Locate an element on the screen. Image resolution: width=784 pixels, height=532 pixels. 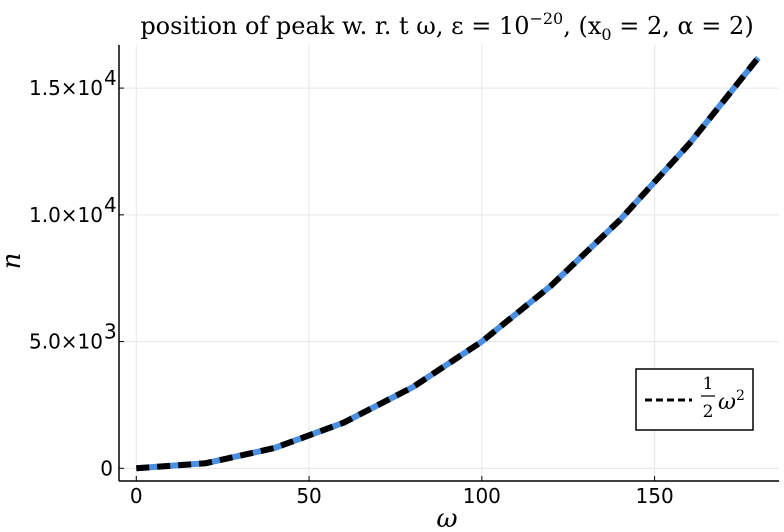
y-tick-label: 1.5×10 is located at coordinates (66, 88).